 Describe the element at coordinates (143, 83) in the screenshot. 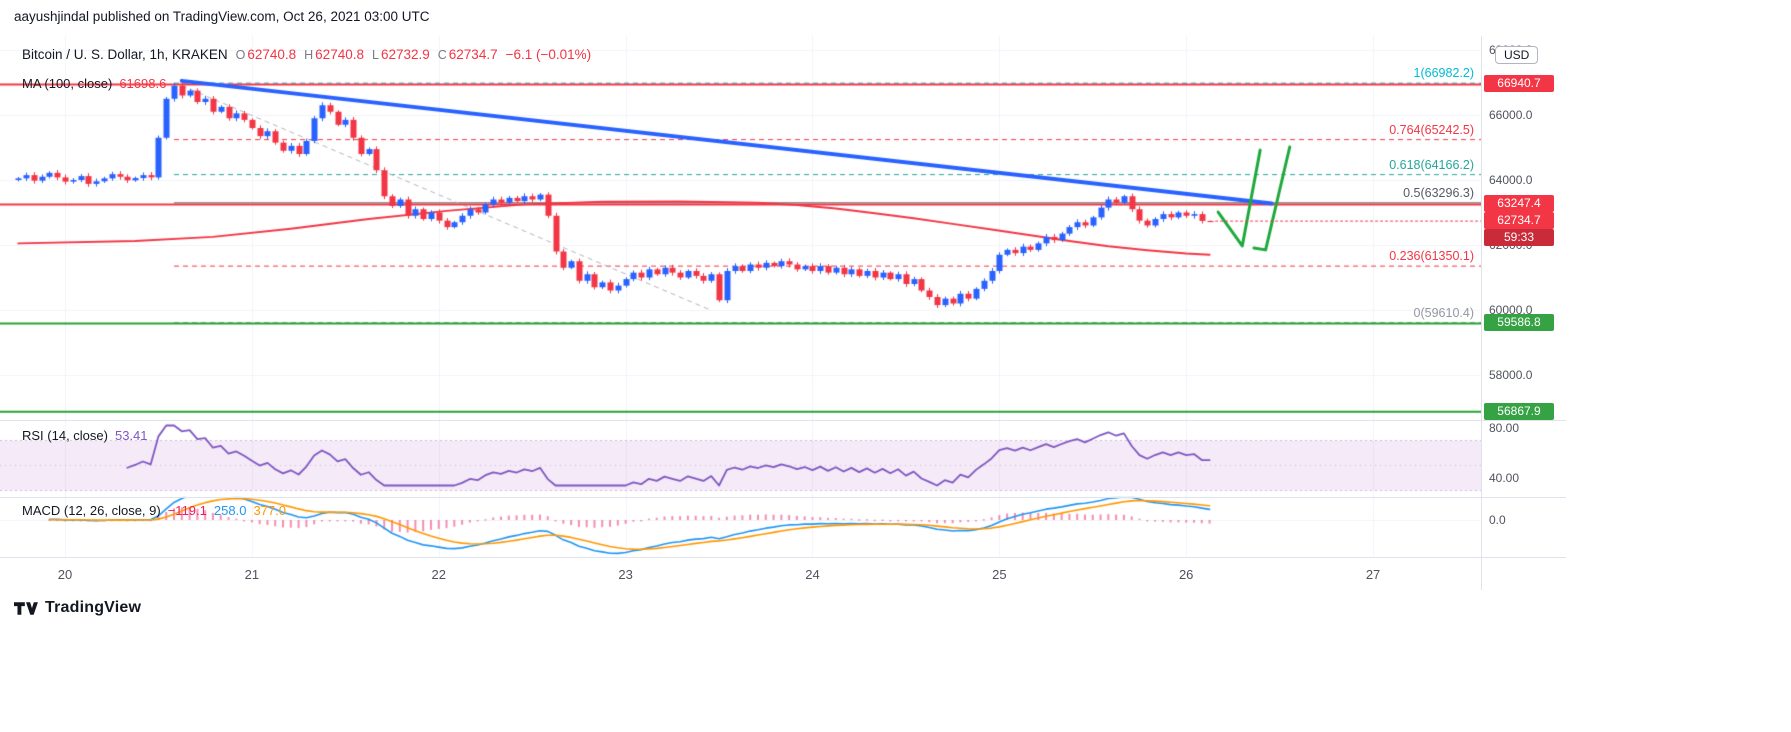

I see `ma-legend-value: 61698.6` at that location.